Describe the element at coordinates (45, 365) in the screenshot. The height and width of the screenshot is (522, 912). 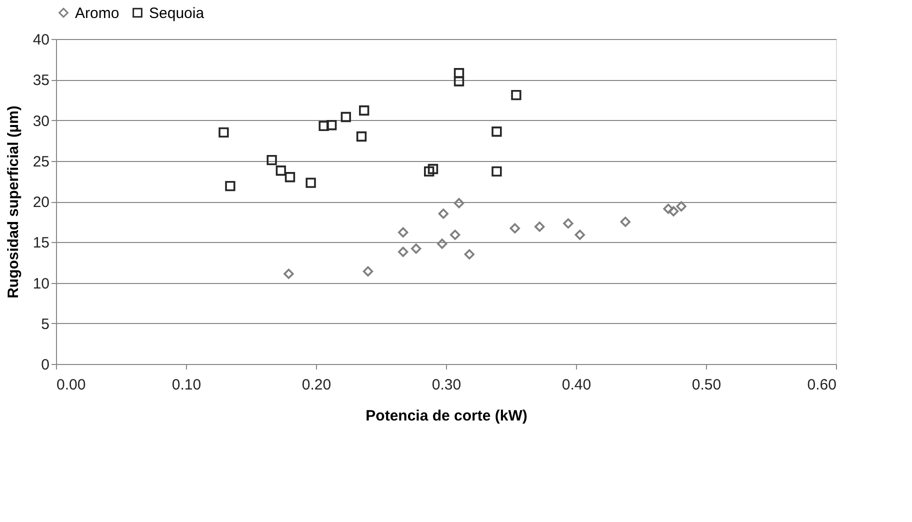
I see `y-tick-label: 0` at that location.